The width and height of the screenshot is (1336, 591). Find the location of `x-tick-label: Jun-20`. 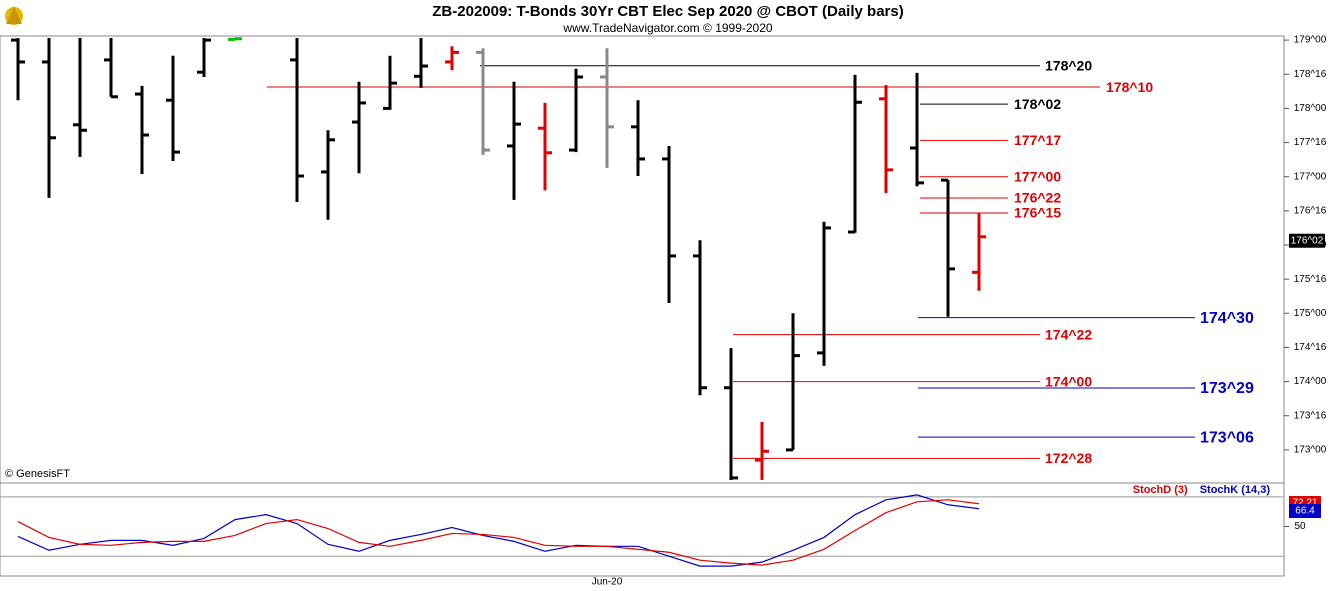

x-tick-label: Jun-20 is located at coordinates (607, 582).